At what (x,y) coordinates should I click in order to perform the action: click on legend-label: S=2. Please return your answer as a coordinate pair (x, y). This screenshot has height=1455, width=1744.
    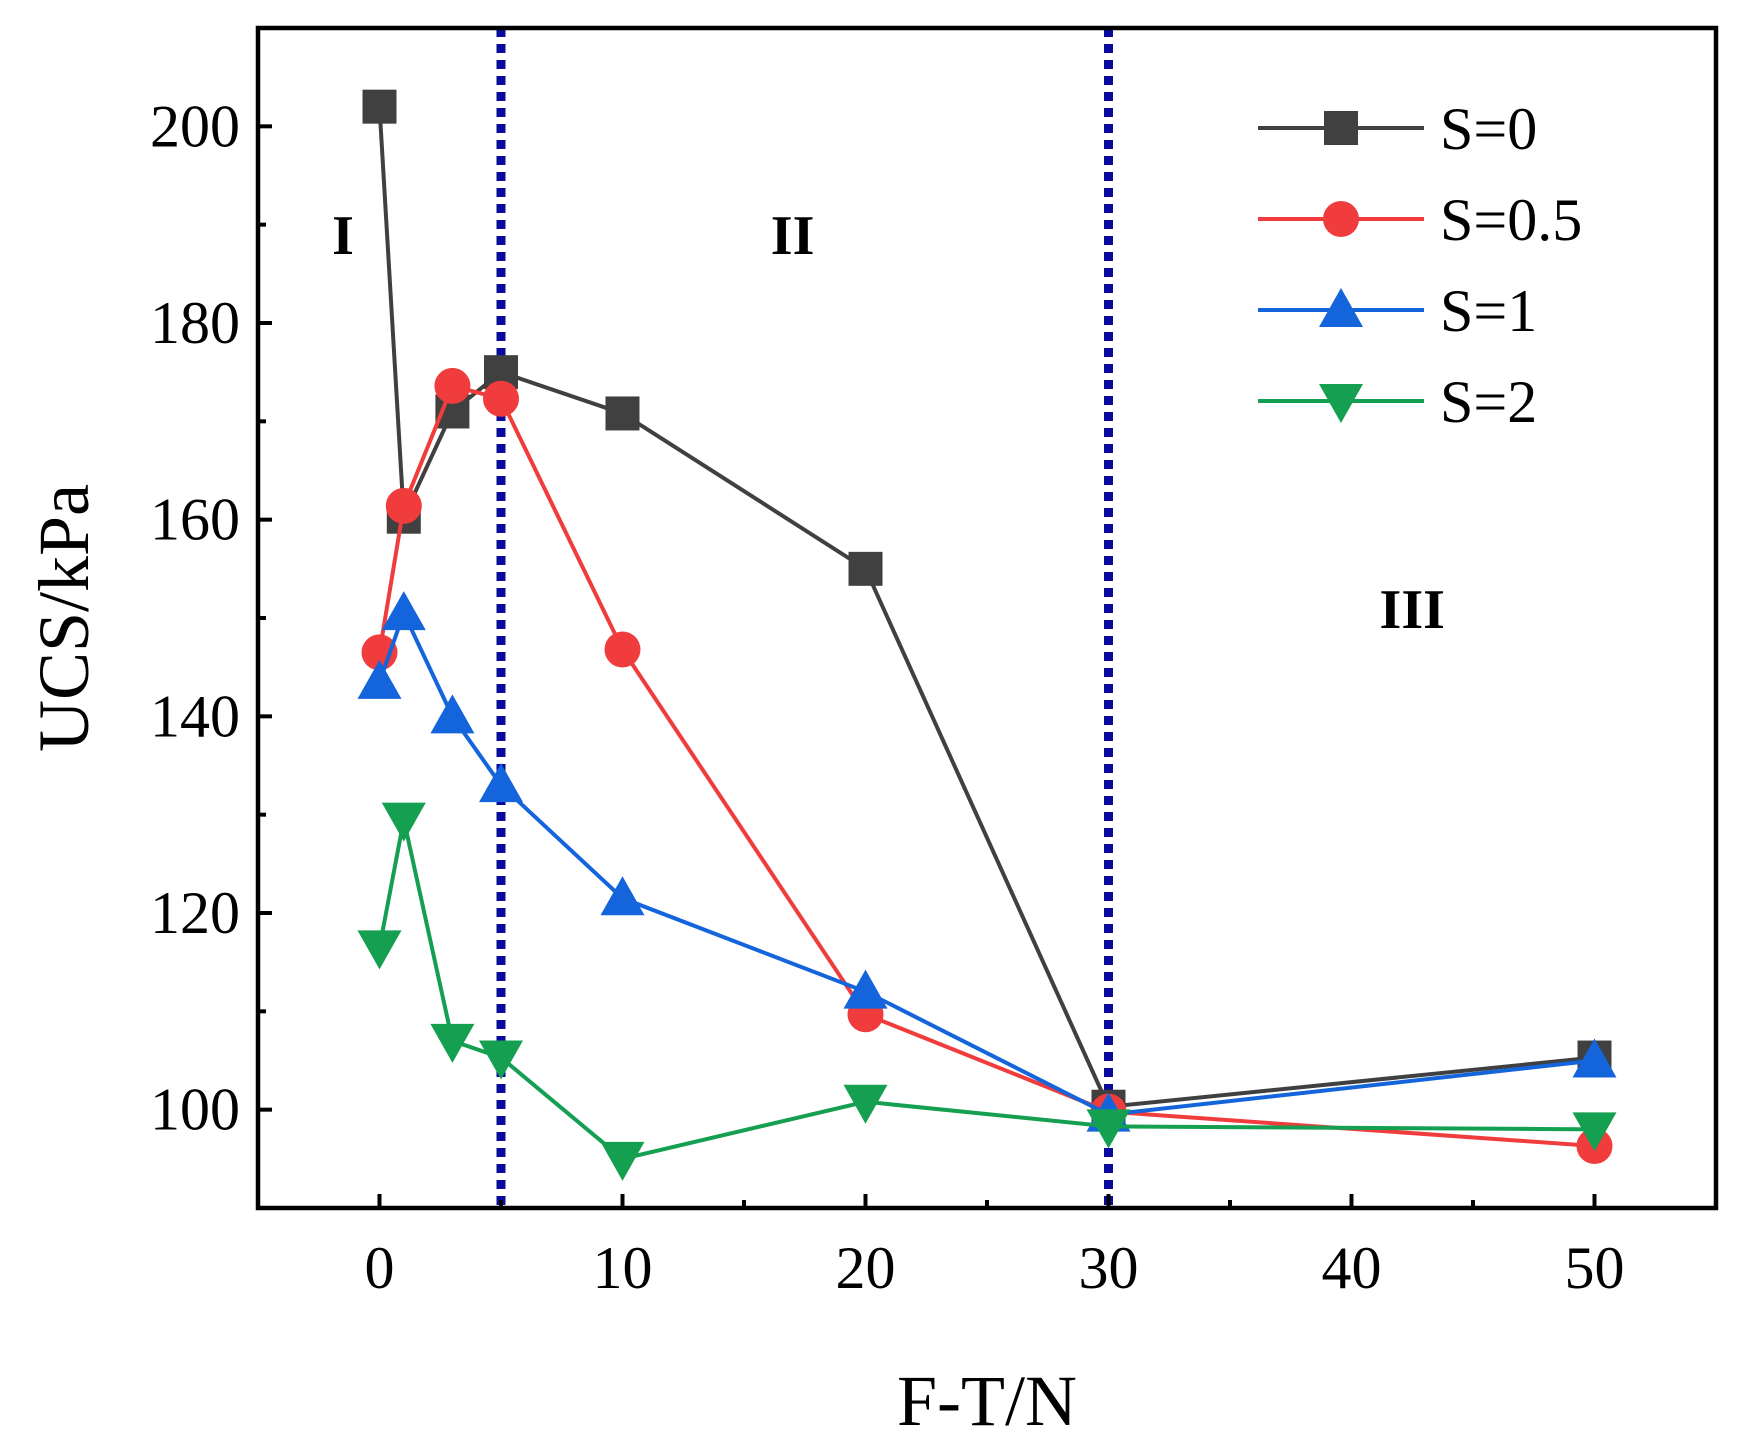
    Looking at the image, I should click on (1488, 402).